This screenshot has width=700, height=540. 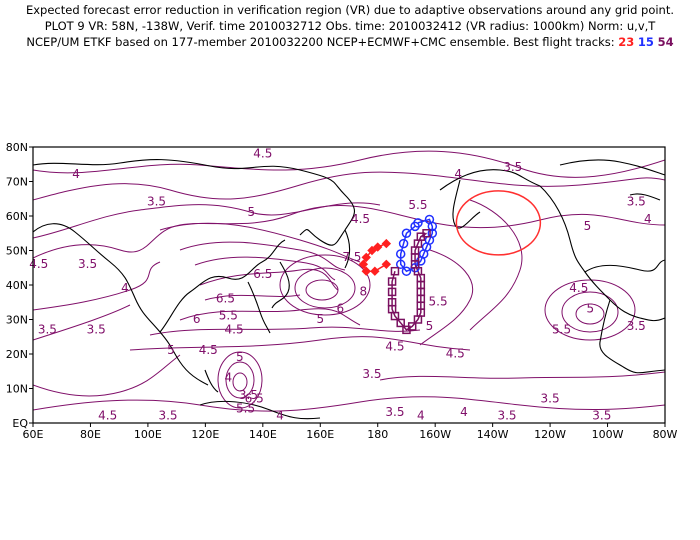 What do you see at coordinates (17, 354) in the screenshot?
I see `y-tick-label: 20N` at bounding box center [17, 354].